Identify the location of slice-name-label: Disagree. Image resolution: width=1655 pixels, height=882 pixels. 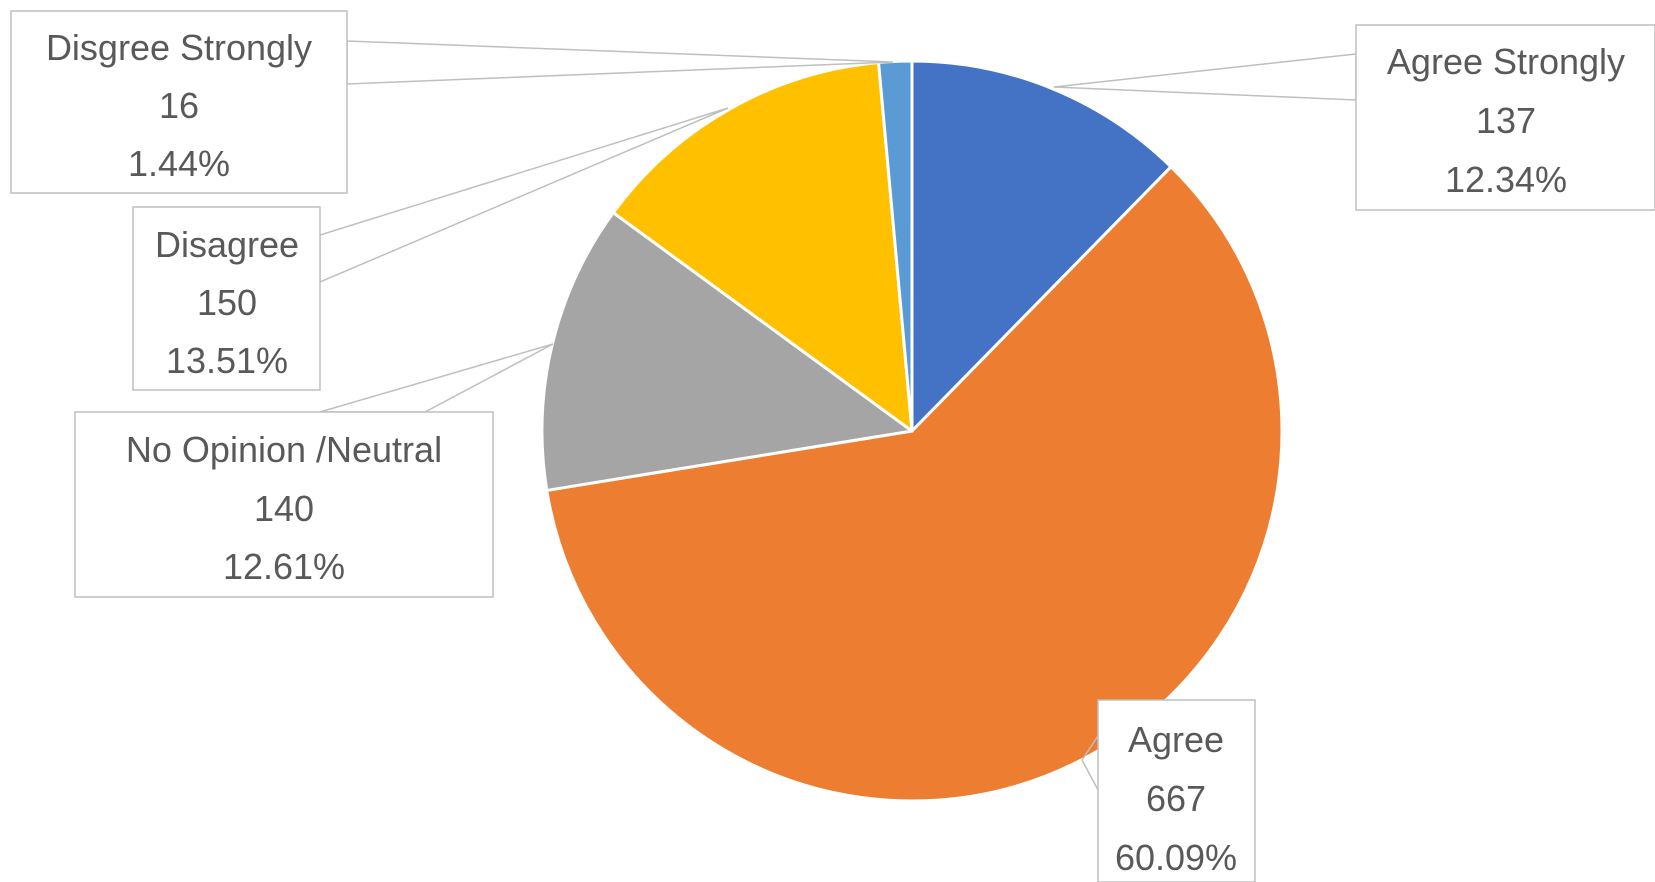
(227, 244).